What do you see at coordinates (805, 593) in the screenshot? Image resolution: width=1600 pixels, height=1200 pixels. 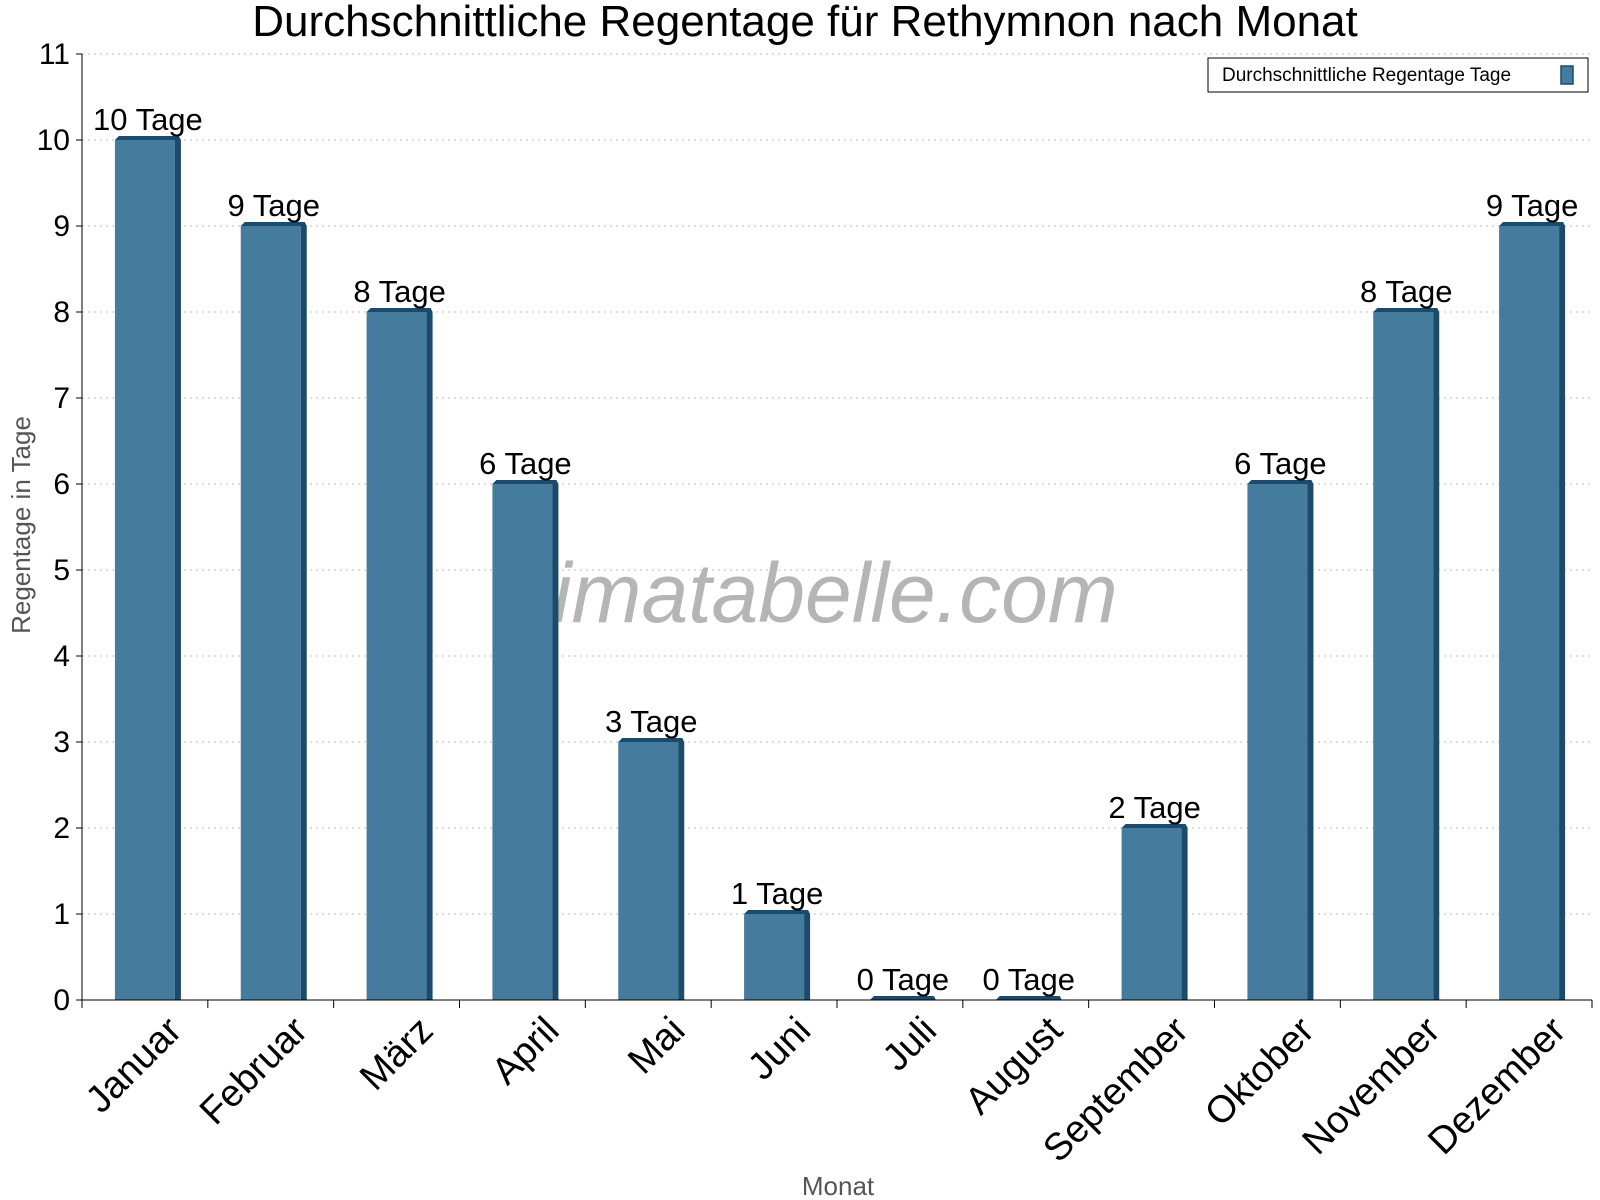 I see `watermark: klimatabelle.com` at bounding box center [805, 593].